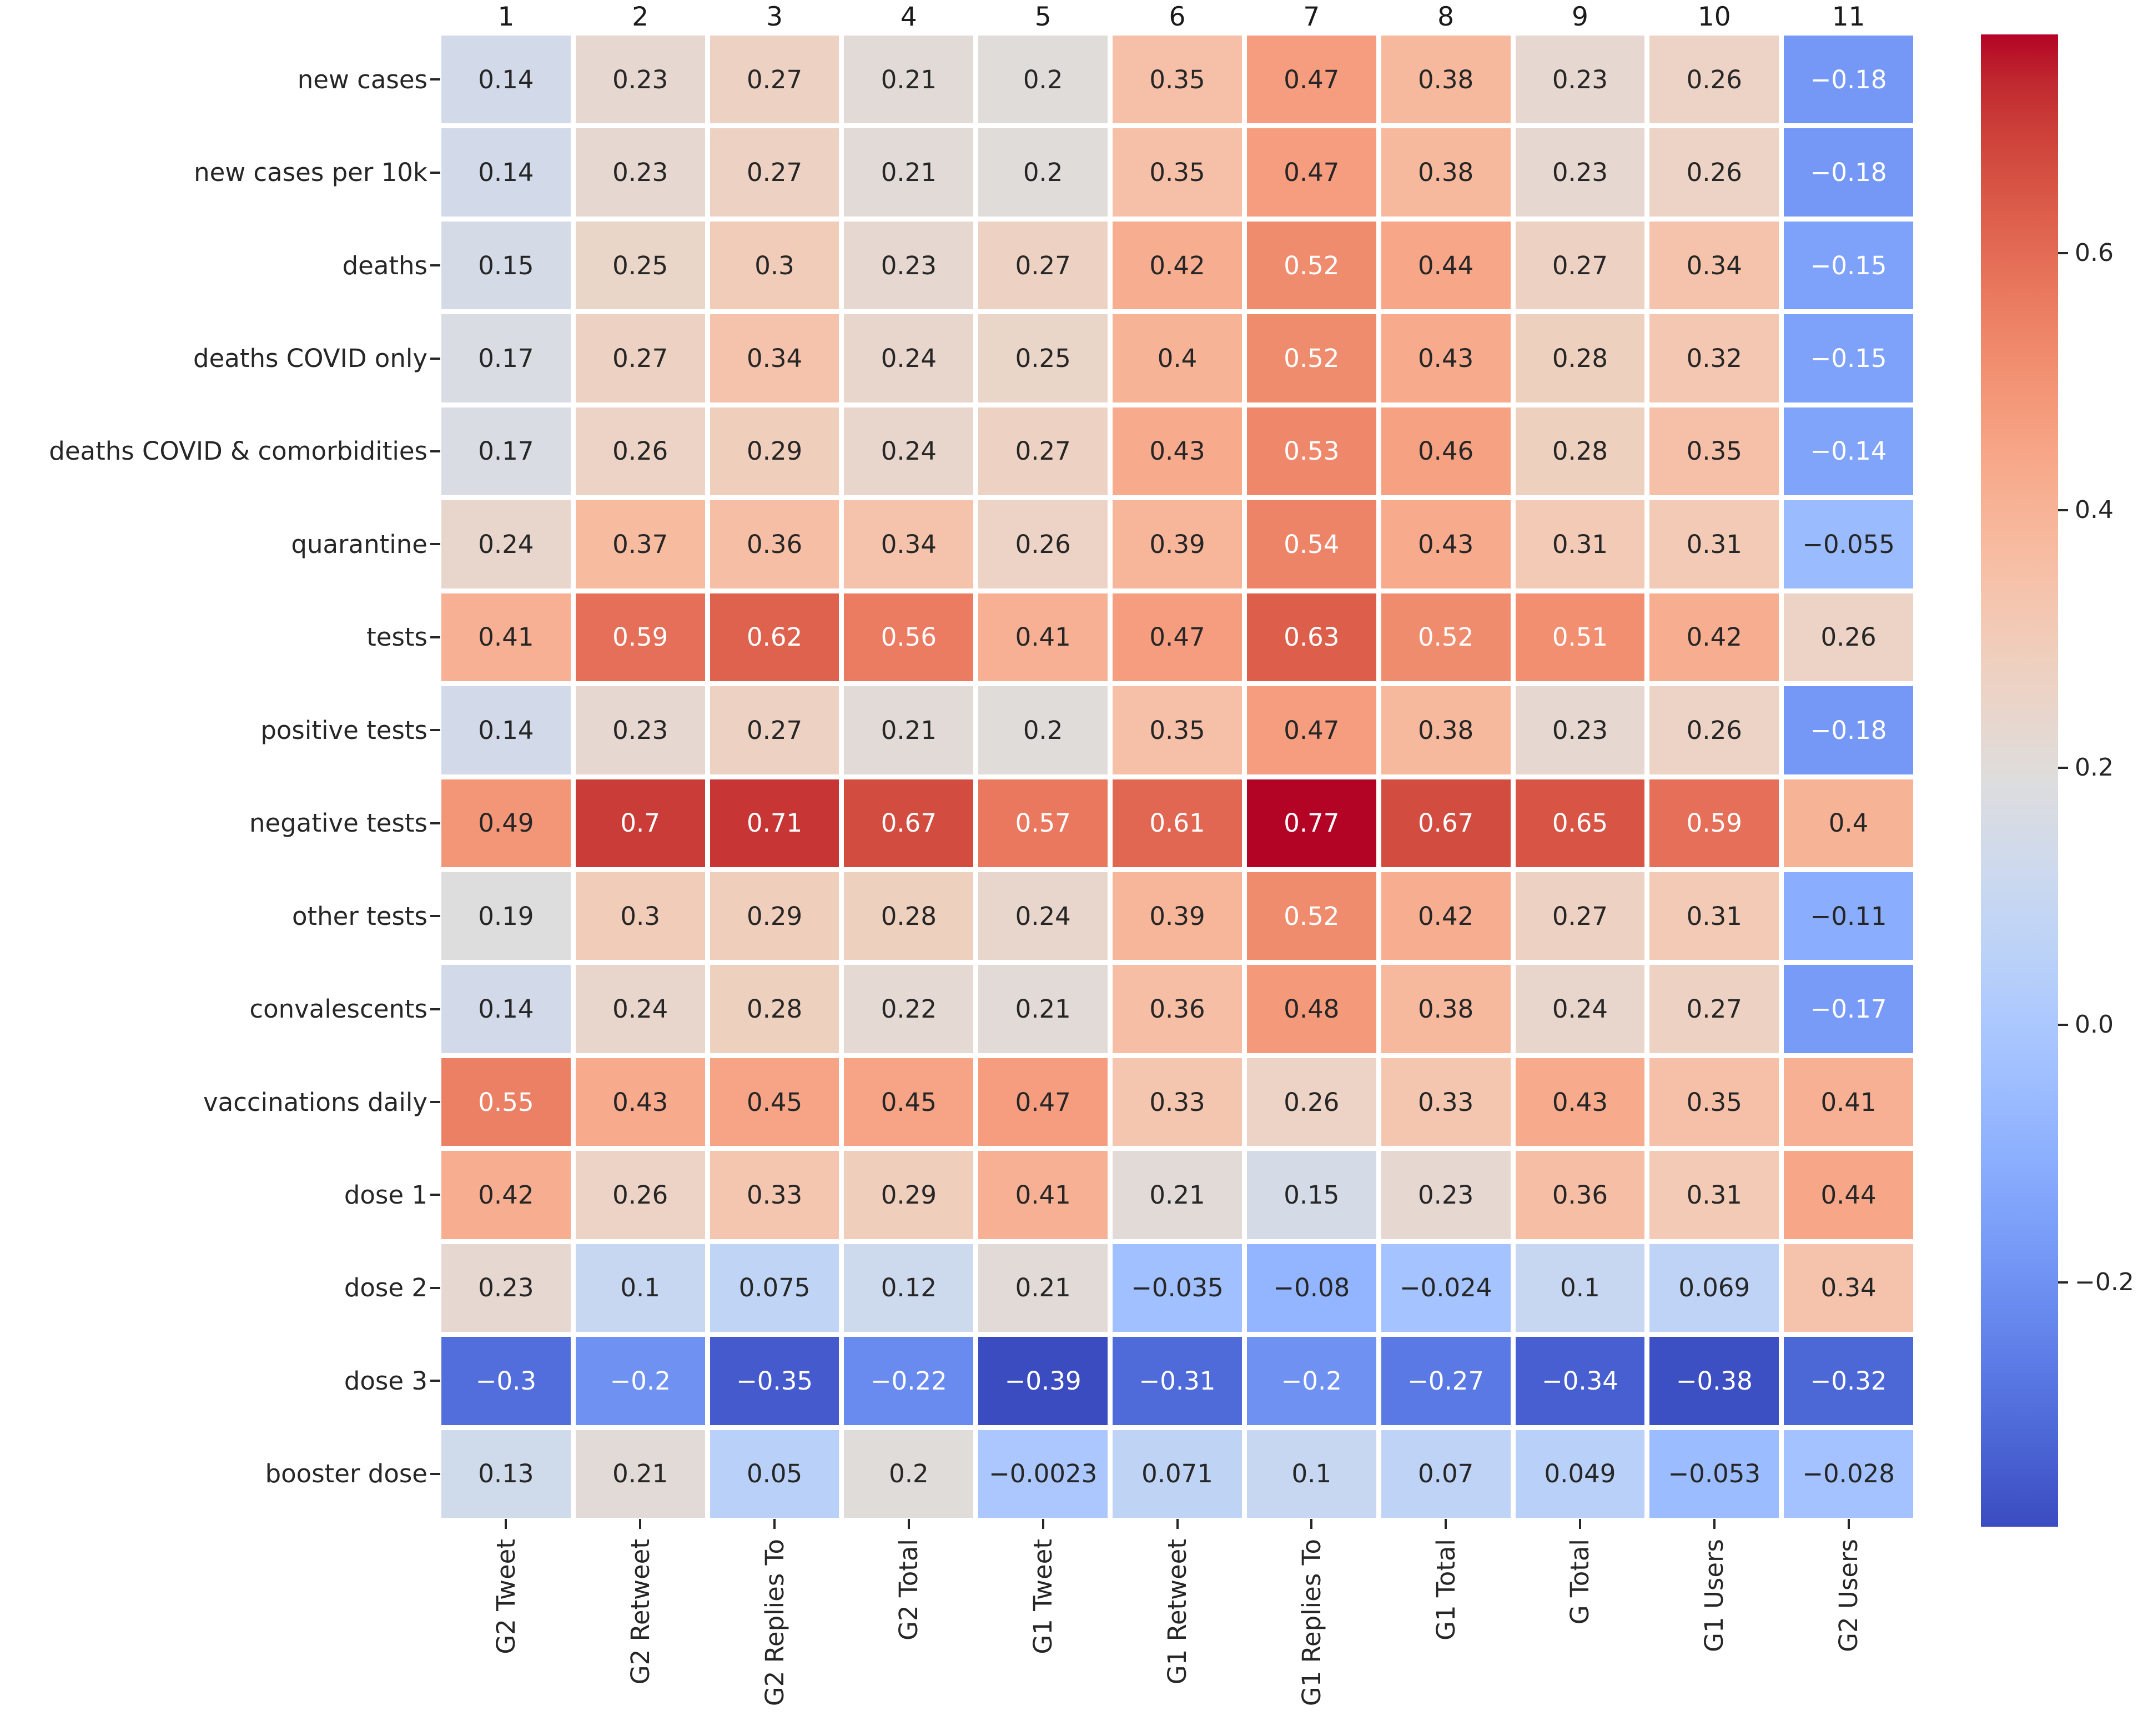 This screenshot has width=2153, height=1736. What do you see at coordinates (1311, 637) in the screenshot?
I see `heatmap-cell: 0.63` at bounding box center [1311, 637].